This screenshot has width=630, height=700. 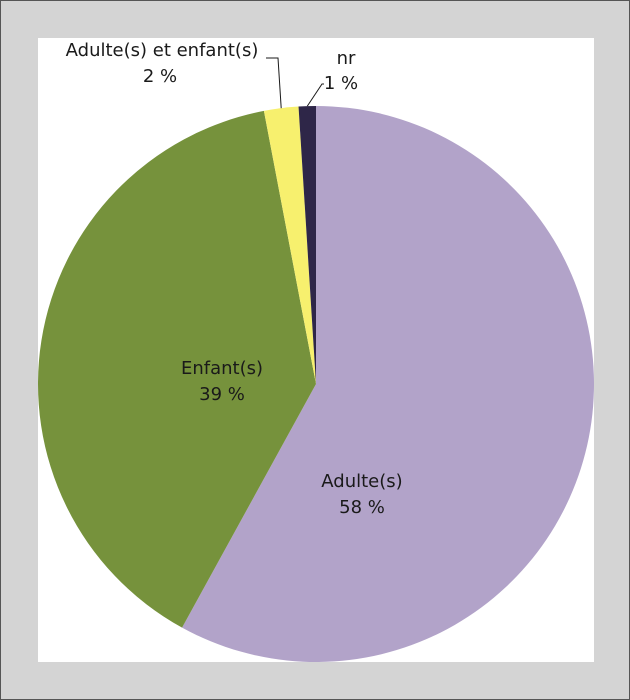 What do you see at coordinates (307, 245) in the screenshot?
I see `slice-nr` at bounding box center [307, 245].